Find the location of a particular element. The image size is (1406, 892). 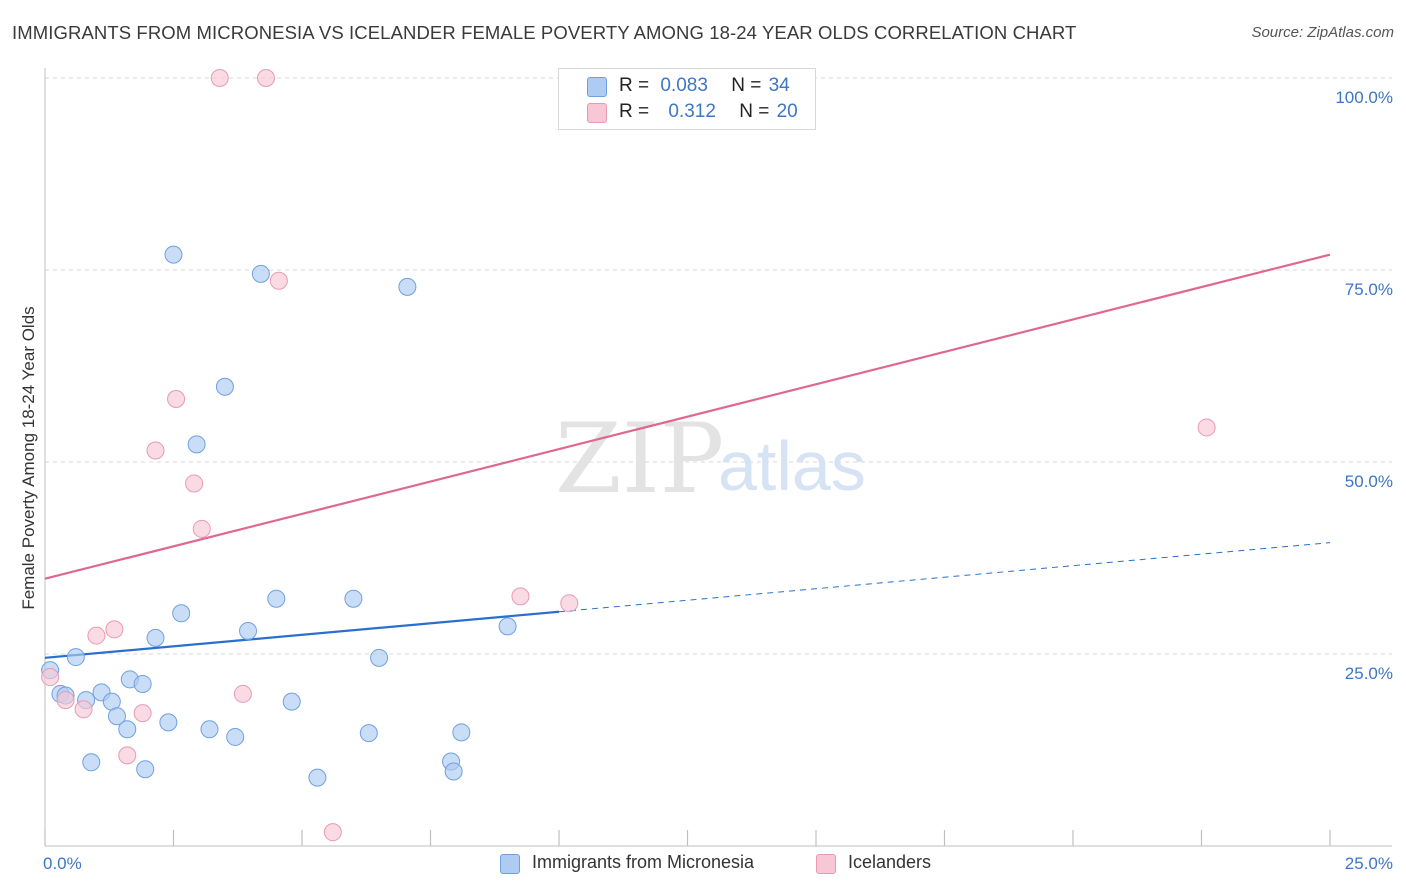

legend-row-icelanders: R = 0.312 N = 20 is located at coordinates (708, 113).